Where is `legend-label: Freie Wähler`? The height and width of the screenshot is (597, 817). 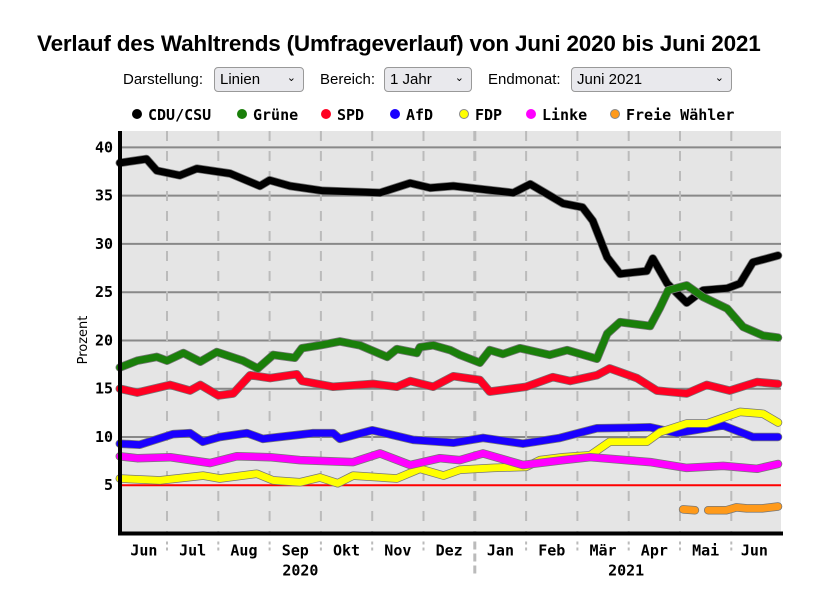 legend-label: Freie Wähler is located at coordinates (680, 115).